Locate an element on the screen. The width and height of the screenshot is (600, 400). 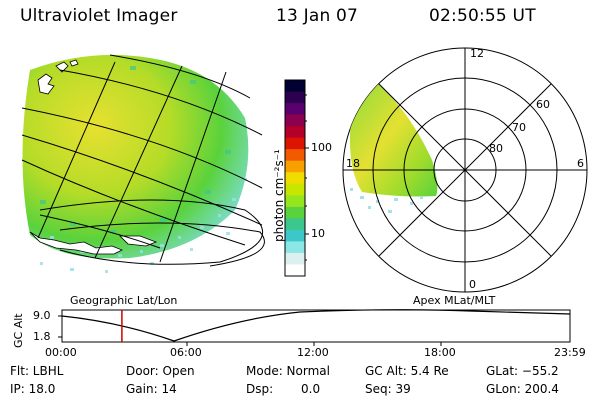
glon-info: GLon: 200.4 is located at coordinates (522, 389).